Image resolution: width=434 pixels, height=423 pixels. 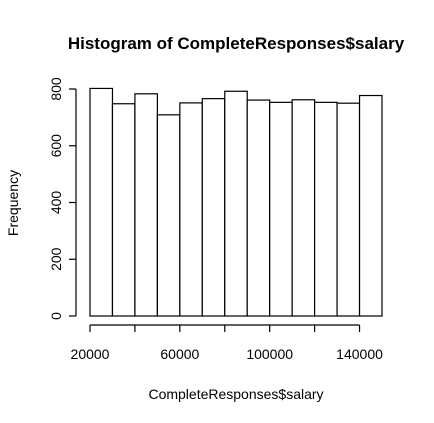 I want to click on y-tick-label: 0, so click(x=56, y=316).